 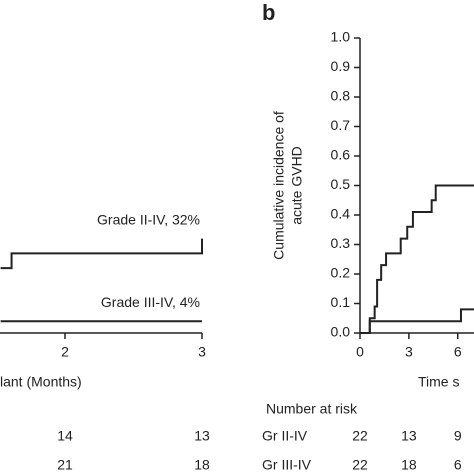 I want to click on panel-label: b, so click(x=268, y=12).